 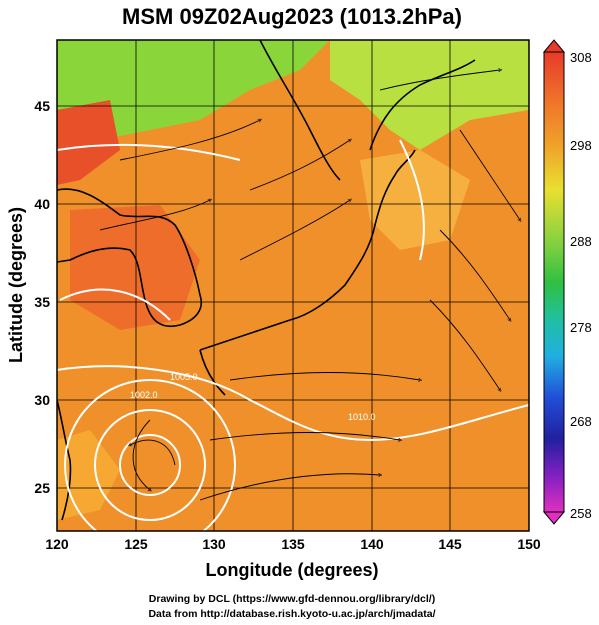 I want to click on colorbar-tick-label: 298, so click(x=581, y=145).